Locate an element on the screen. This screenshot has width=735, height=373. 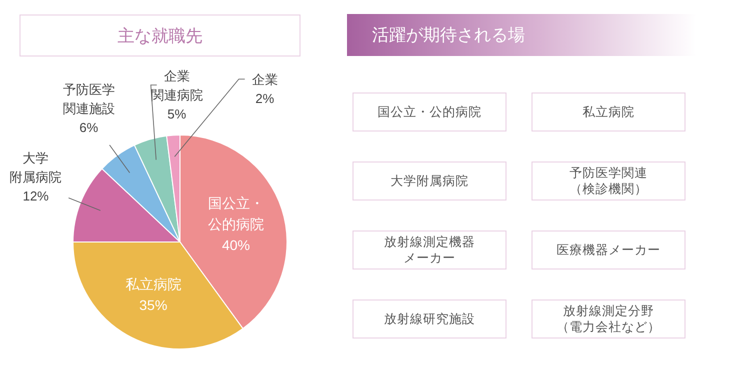
data-label: 2% is located at coordinates (265, 98).